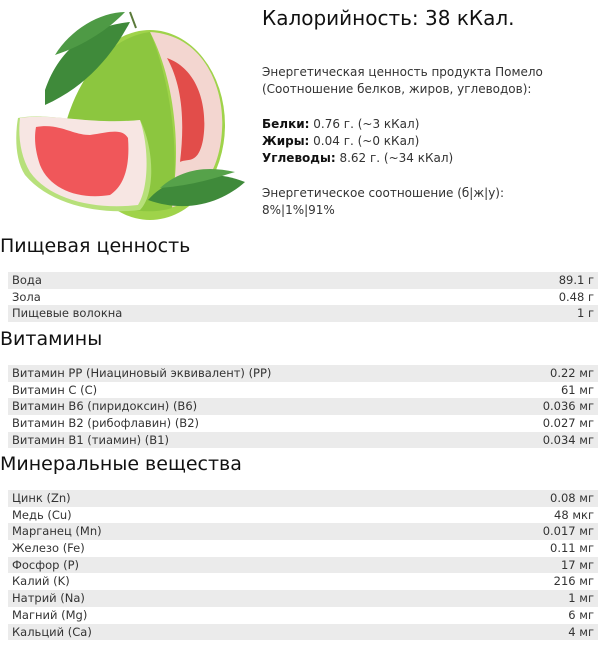 Image resolution: width=600 pixels, height=652 pixels. Describe the element at coordinates (95, 246) in the screenshot. I see `section-title: Пищевая ценность` at that location.